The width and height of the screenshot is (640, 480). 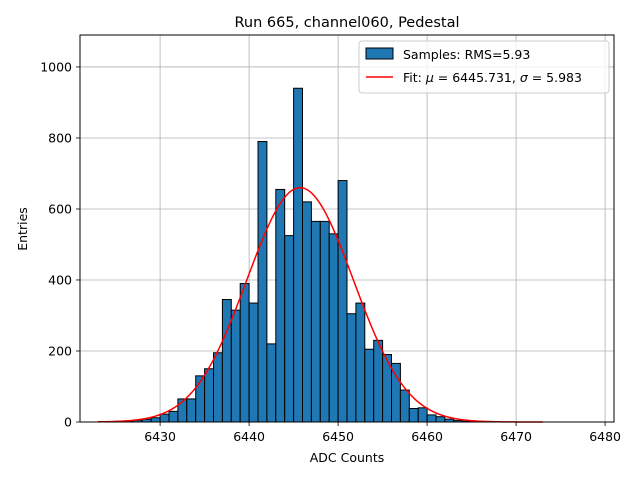 I want to click on x-tick-label: 6430, so click(x=160, y=436).